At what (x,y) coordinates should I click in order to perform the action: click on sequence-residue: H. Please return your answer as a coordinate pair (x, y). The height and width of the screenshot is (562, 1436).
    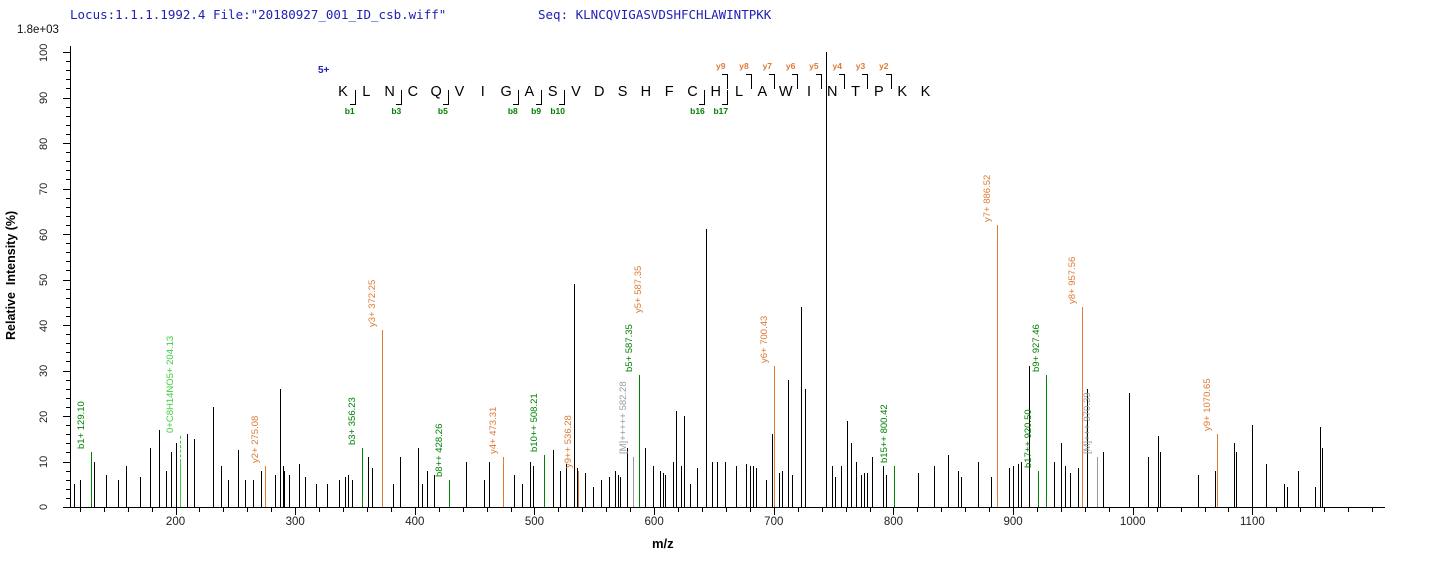
    Looking at the image, I should click on (716, 92).